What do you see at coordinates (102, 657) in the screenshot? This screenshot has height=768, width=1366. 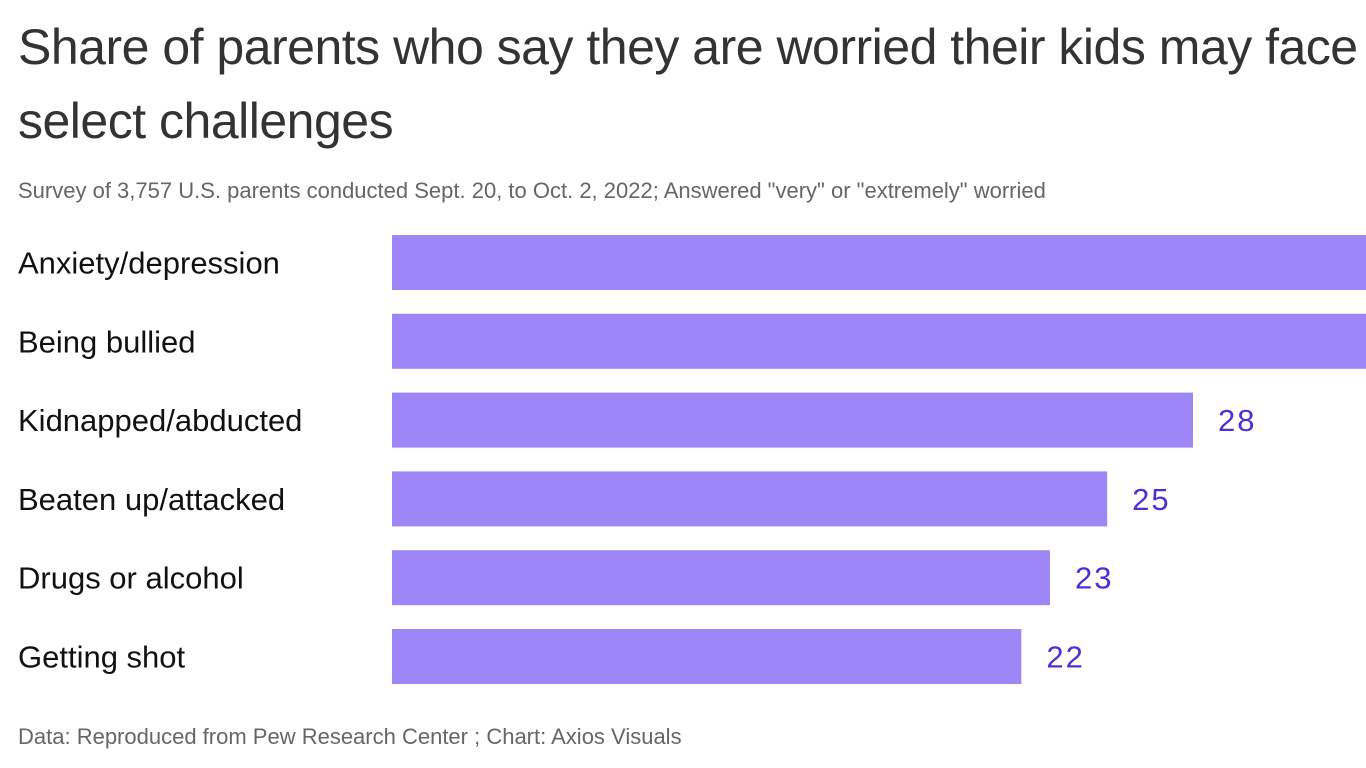 I see `category-label: Getting shot` at bounding box center [102, 657].